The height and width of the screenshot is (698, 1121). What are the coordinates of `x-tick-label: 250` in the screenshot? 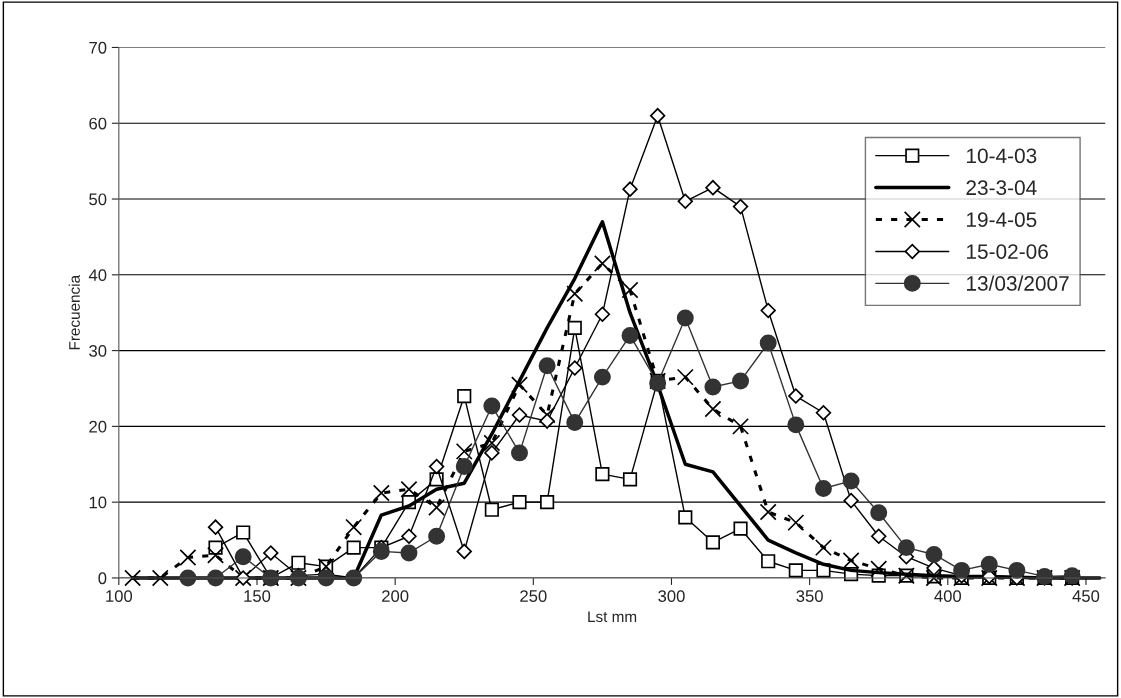 It's located at (533, 596).